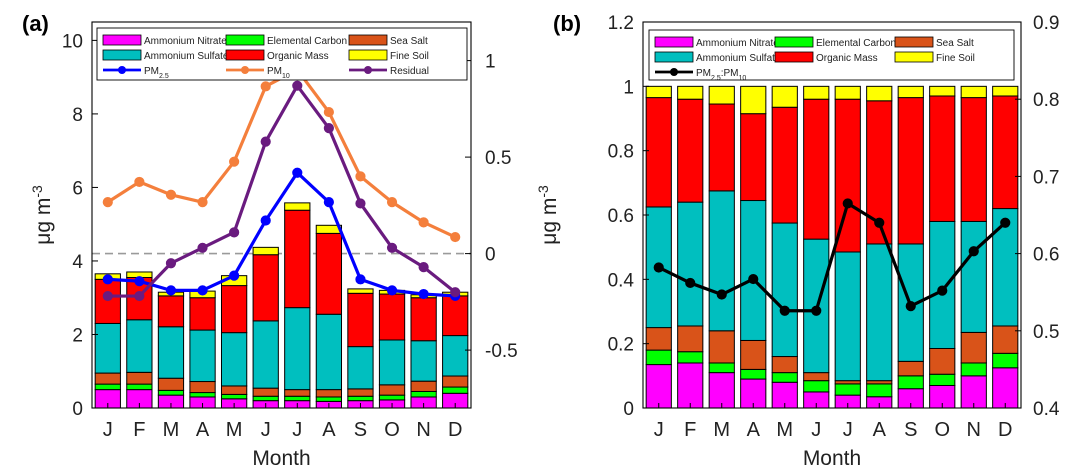 The width and height of the screenshot is (1075, 469). What do you see at coordinates (621, 152) in the screenshot?
I see `y-tick-label: 0.8` at bounding box center [621, 152].